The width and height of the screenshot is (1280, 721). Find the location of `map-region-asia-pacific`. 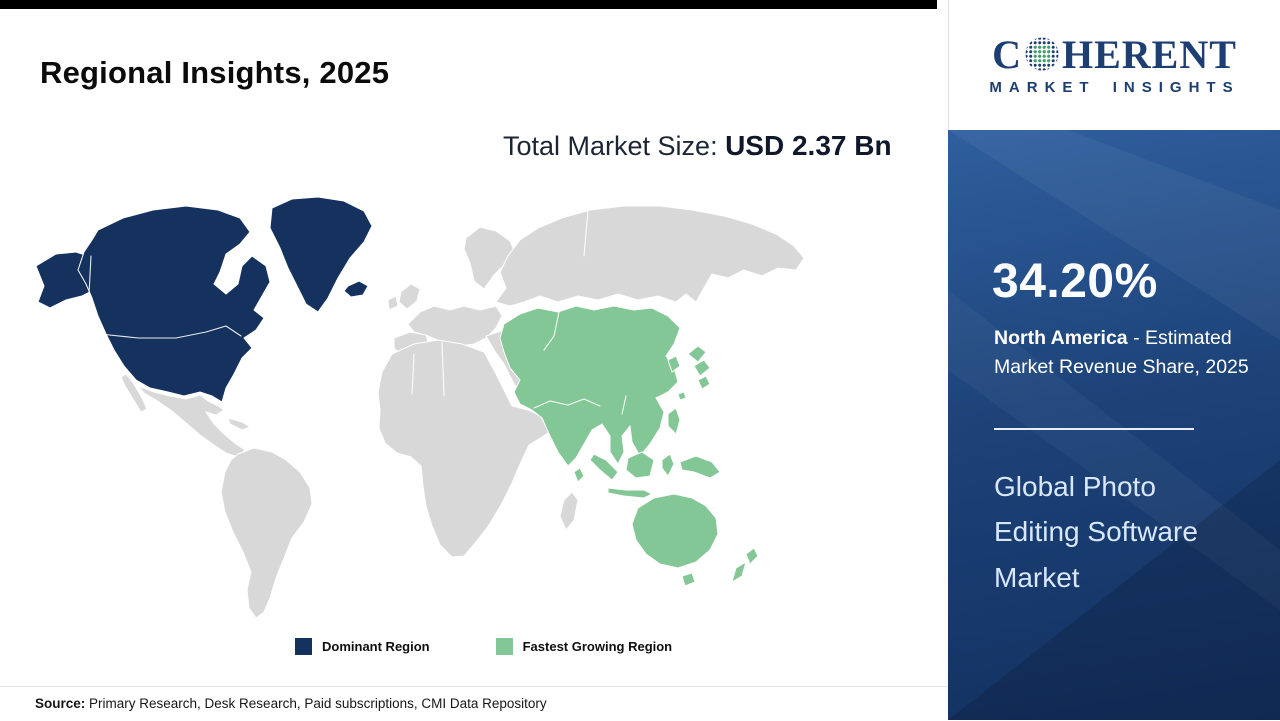

map-region-asia-pacific is located at coordinates (629, 446).